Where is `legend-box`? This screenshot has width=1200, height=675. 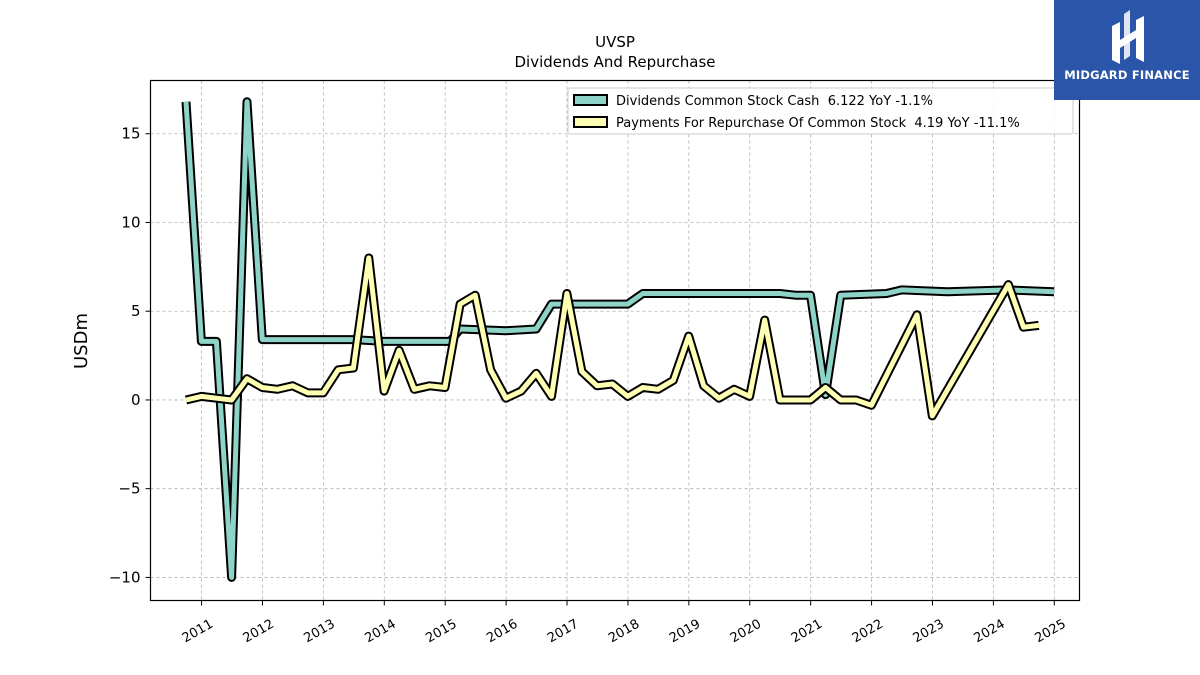 legend-box is located at coordinates (820, 111).